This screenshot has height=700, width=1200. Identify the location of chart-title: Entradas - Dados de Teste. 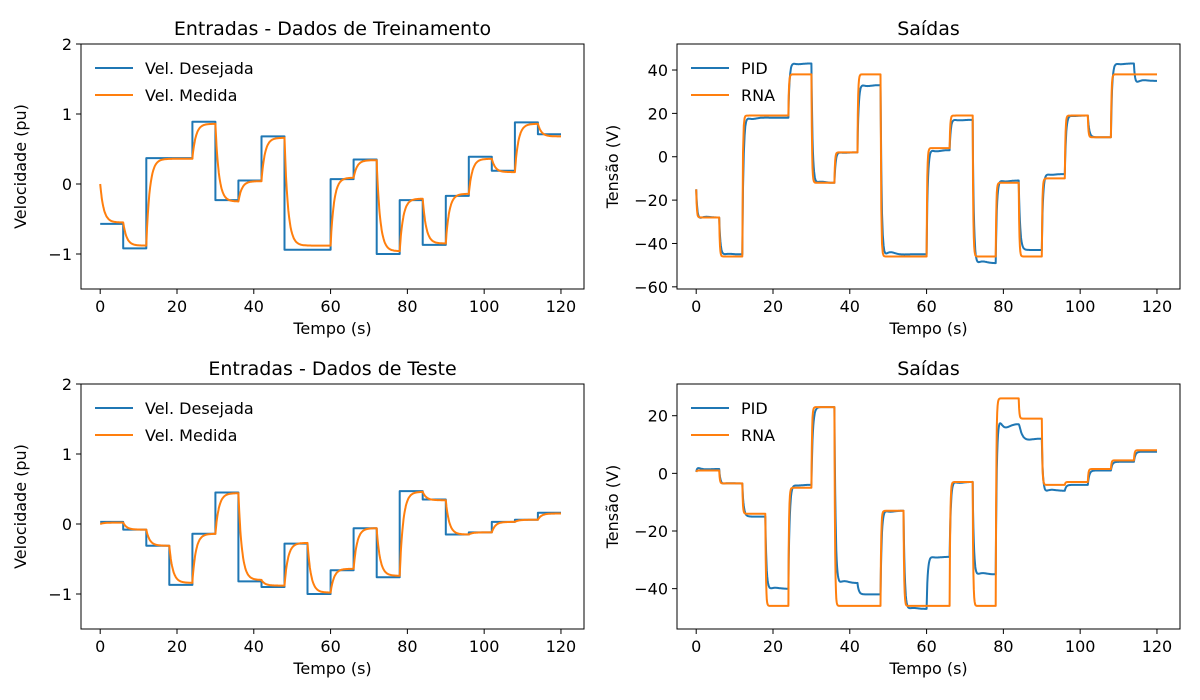
(332, 369).